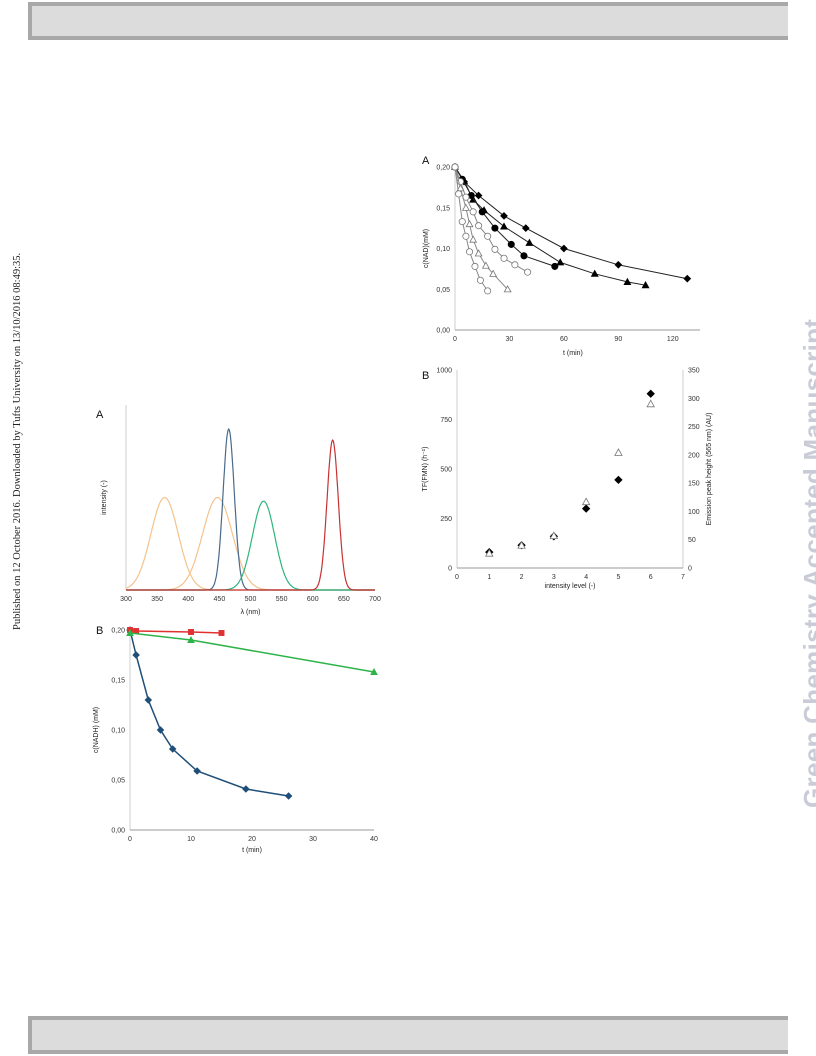  Describe the element at coordinates (694, 512) in the screenshot. I see `y2-tick-label: 100` at that location.